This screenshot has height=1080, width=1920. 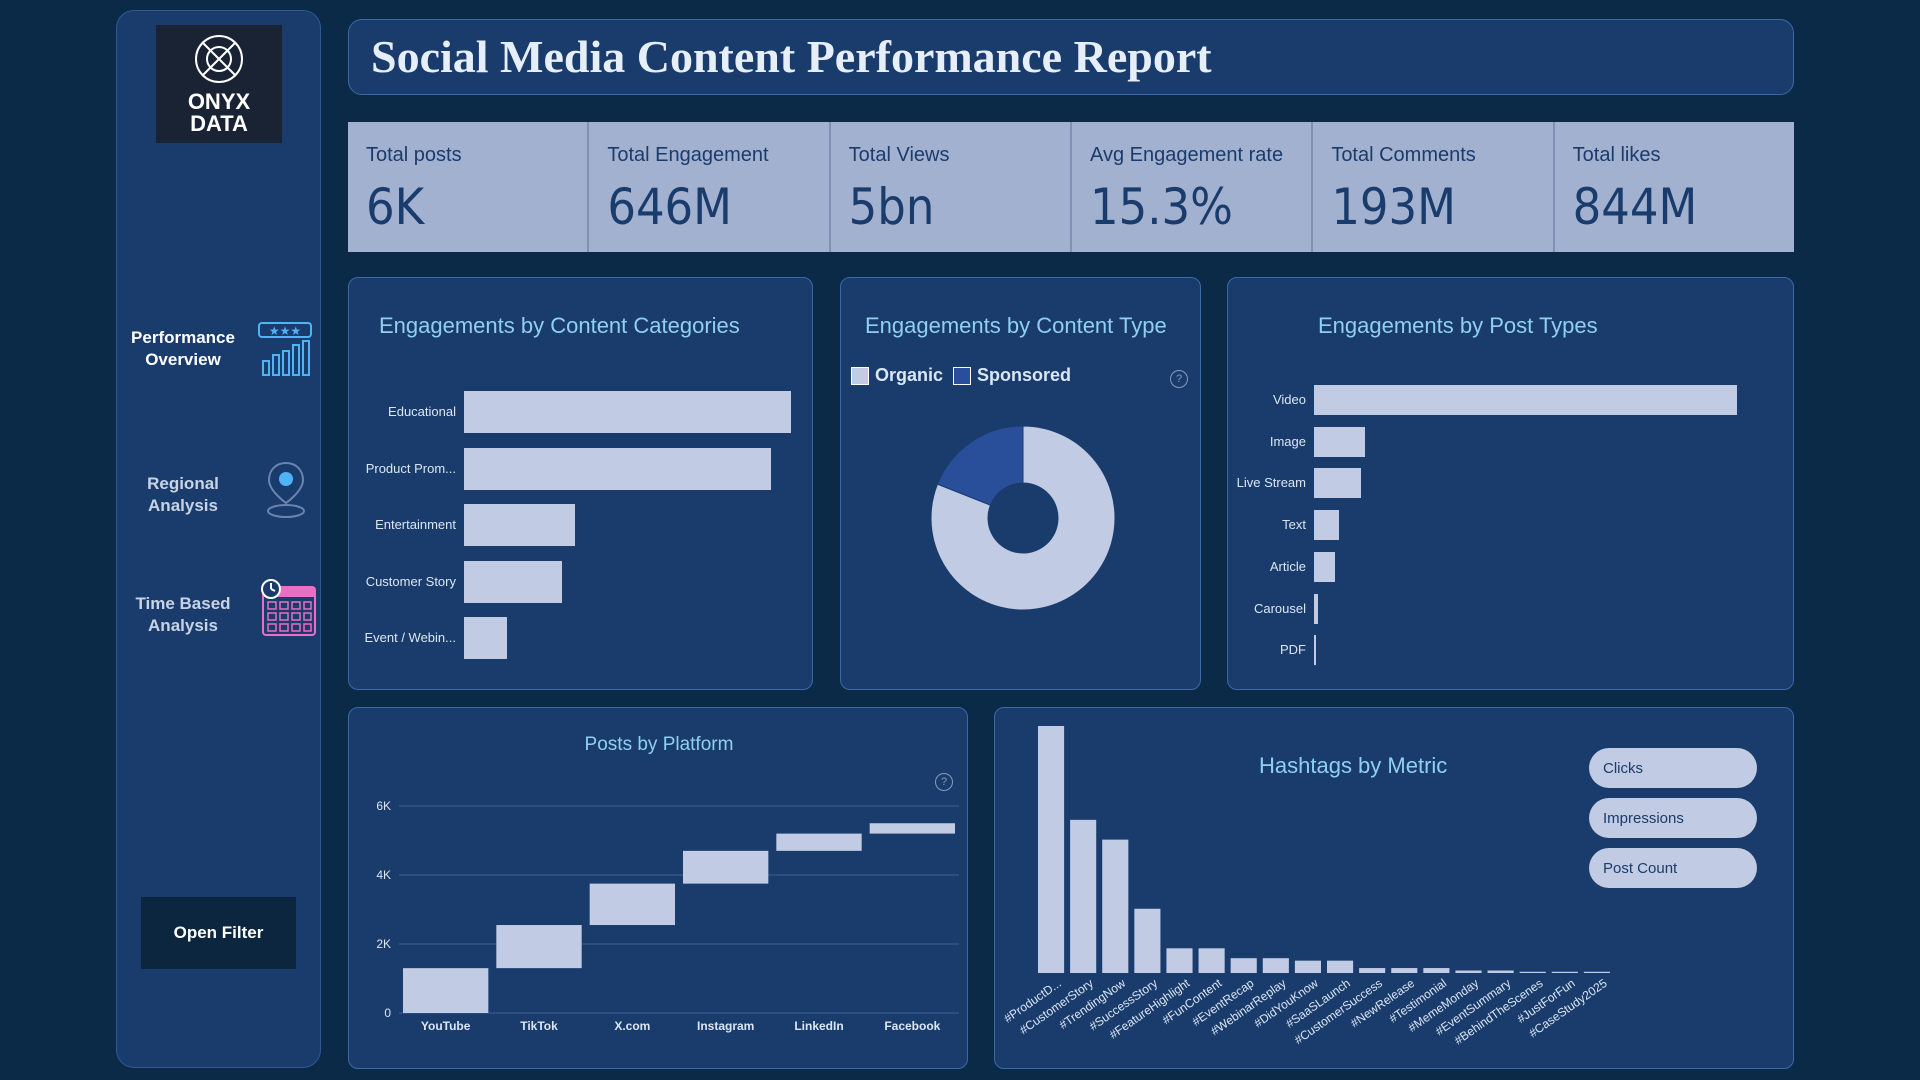 I want to click on category-label: PDF, so click(x=1293, y=650).